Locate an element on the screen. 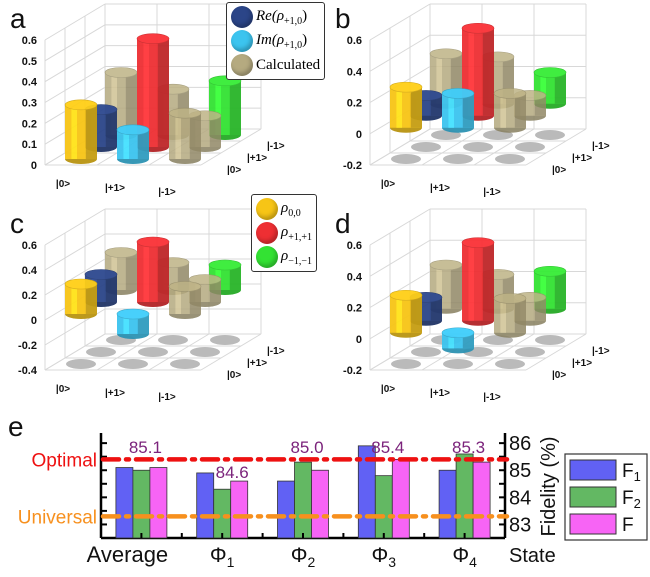 This screenshot has height=577, width=650. legend-populations: ρ0,0 ρ+1,+1 ρ−1,−1 is located at coordinates (284, 233).